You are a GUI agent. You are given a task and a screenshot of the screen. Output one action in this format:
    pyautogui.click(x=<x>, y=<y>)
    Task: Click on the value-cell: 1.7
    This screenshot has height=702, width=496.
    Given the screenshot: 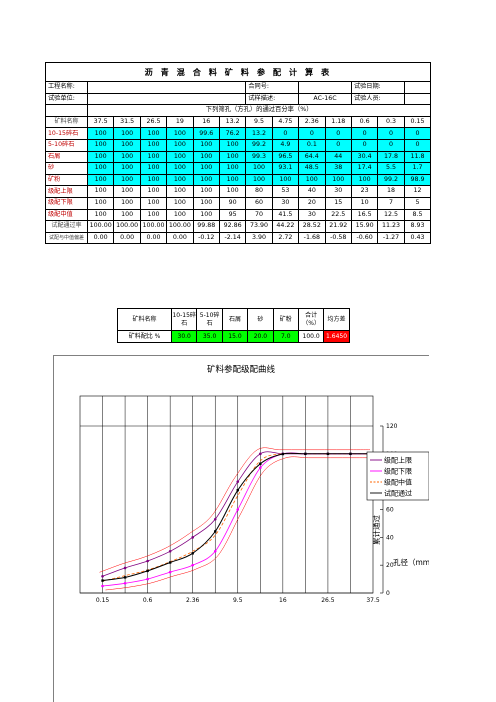 What is the action you would take?
    pyautogui.click(x=417, y=168)
    